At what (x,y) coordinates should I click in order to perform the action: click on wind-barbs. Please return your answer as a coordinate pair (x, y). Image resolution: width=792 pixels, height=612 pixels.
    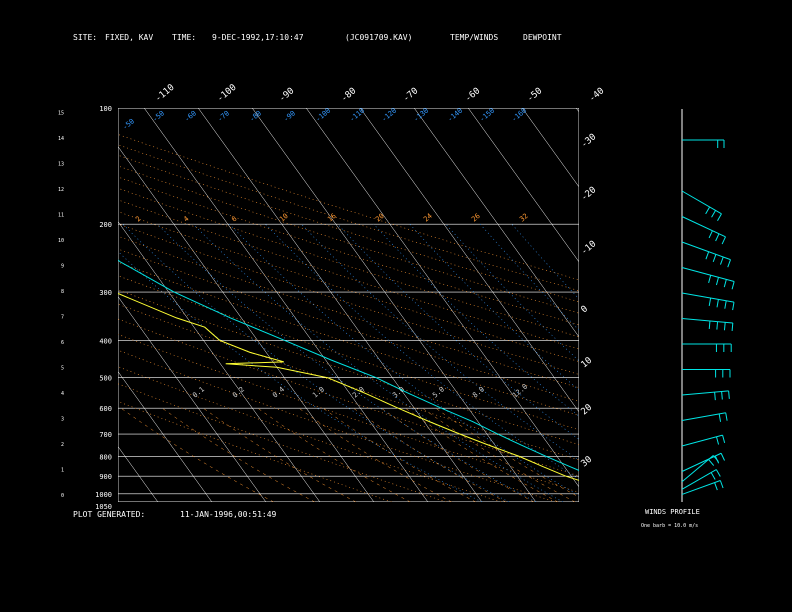
    Looking at the image, I should click on (708, 305).